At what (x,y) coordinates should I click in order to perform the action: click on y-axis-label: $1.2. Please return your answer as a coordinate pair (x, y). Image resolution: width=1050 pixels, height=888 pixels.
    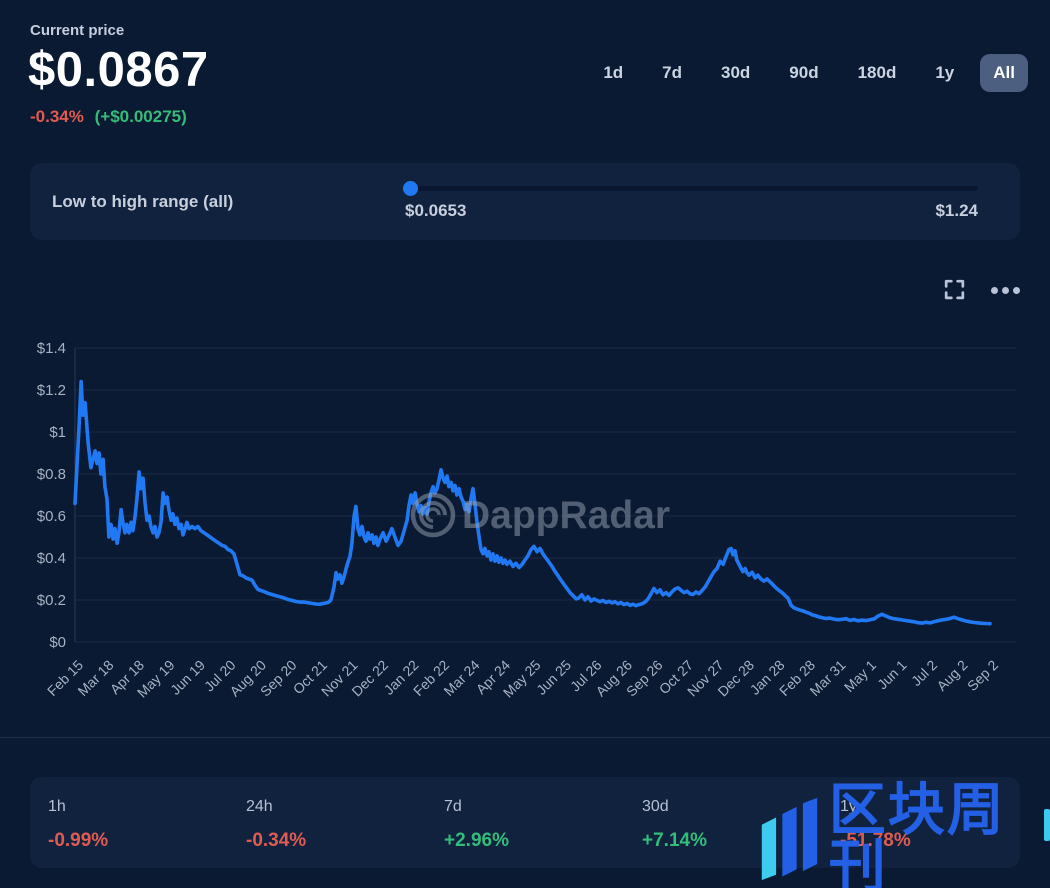
    Looking at the image, I should click on (51, 390).